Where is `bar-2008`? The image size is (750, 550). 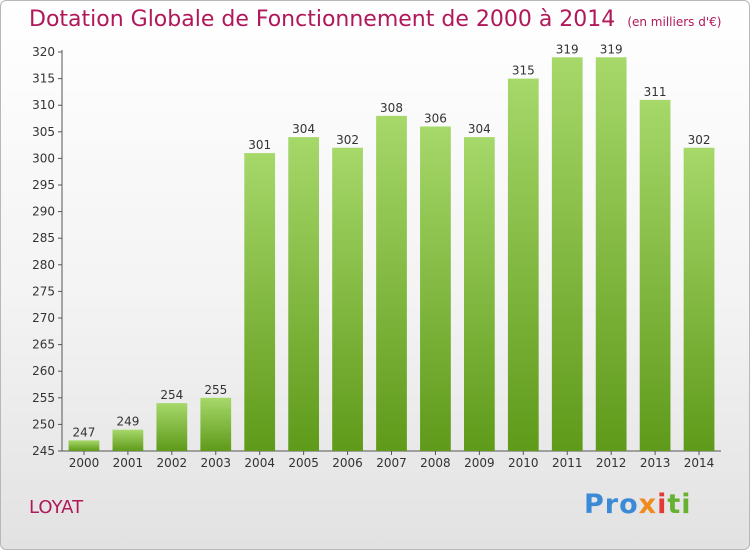 bar-2008 is located at coordinates (435, 288).